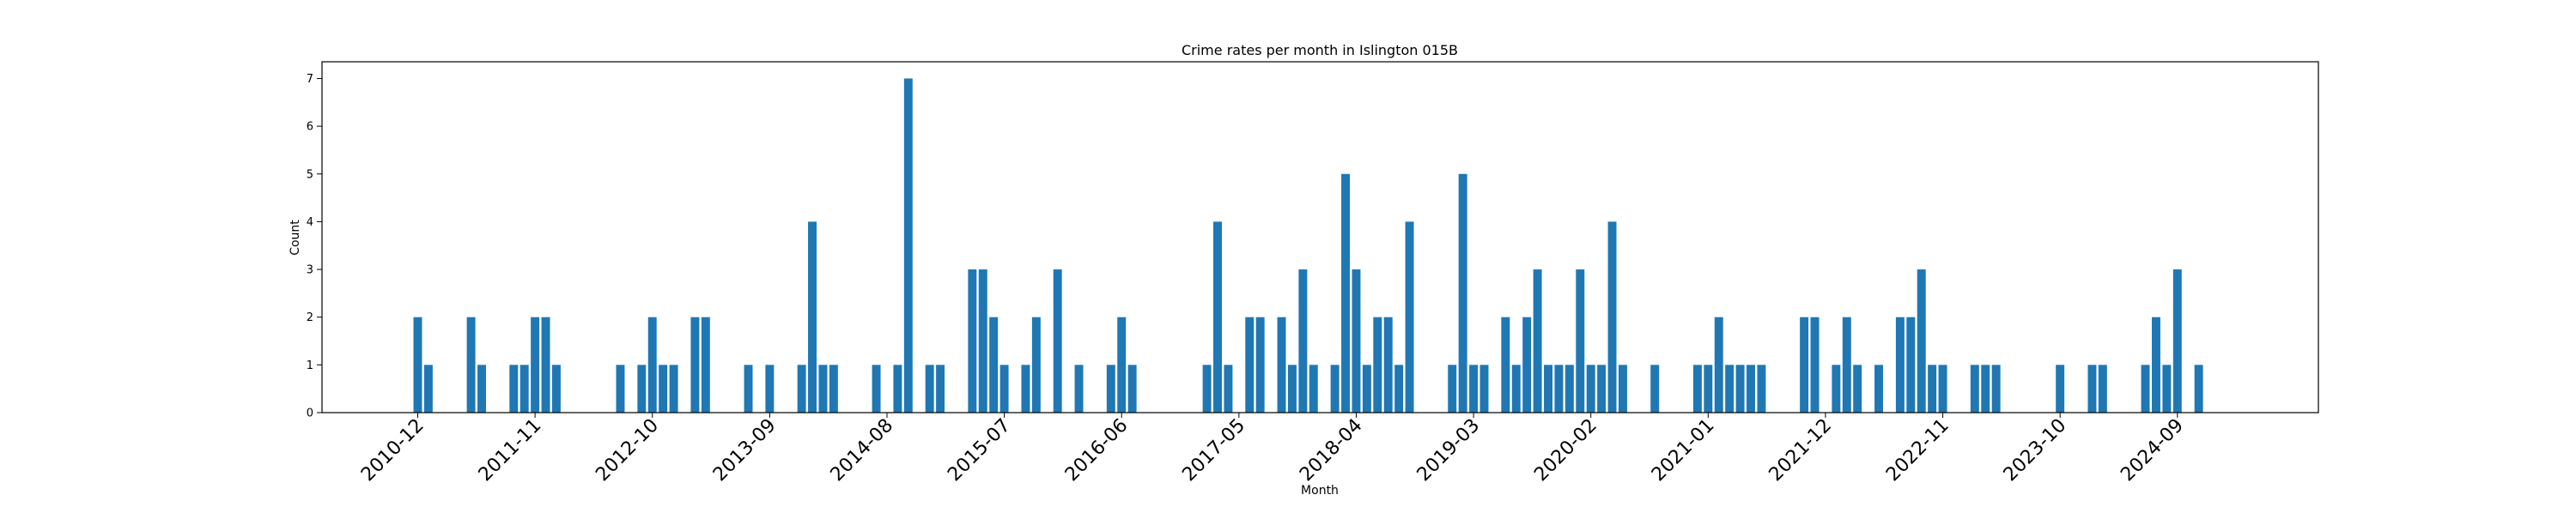  I want to click on y-axis-label: Count, so click(295, 238).